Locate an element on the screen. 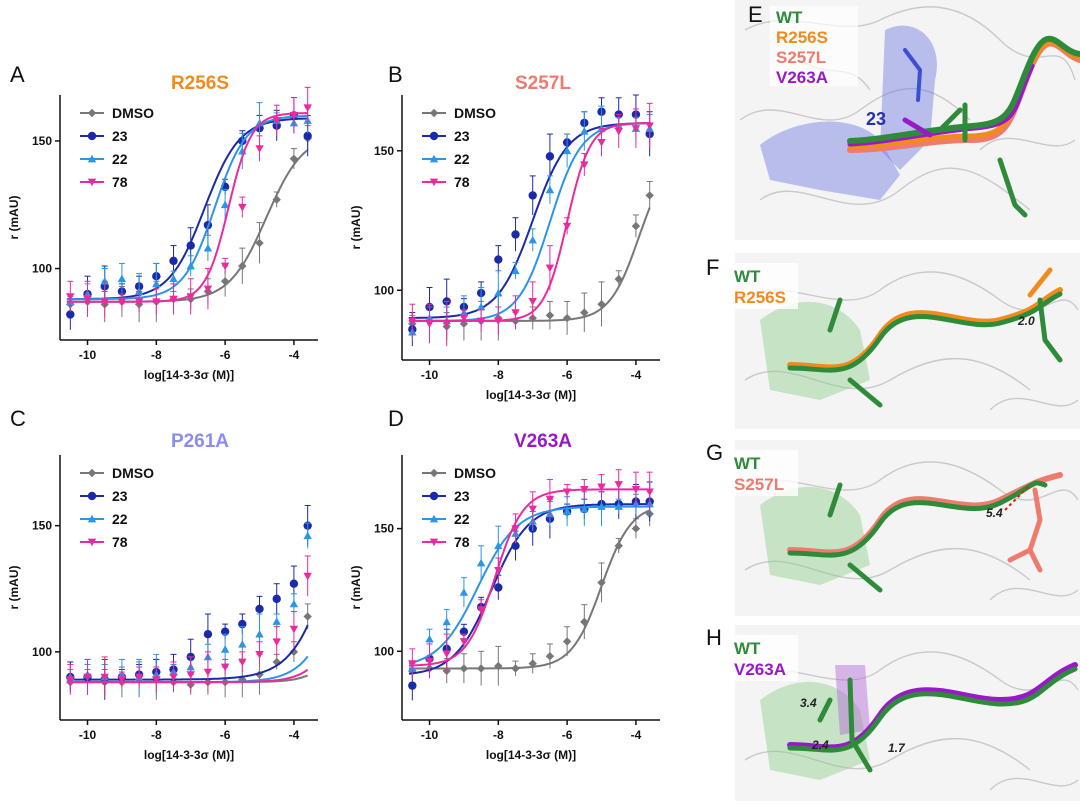  chart-title: R256S is located at coordinates (200, 83).